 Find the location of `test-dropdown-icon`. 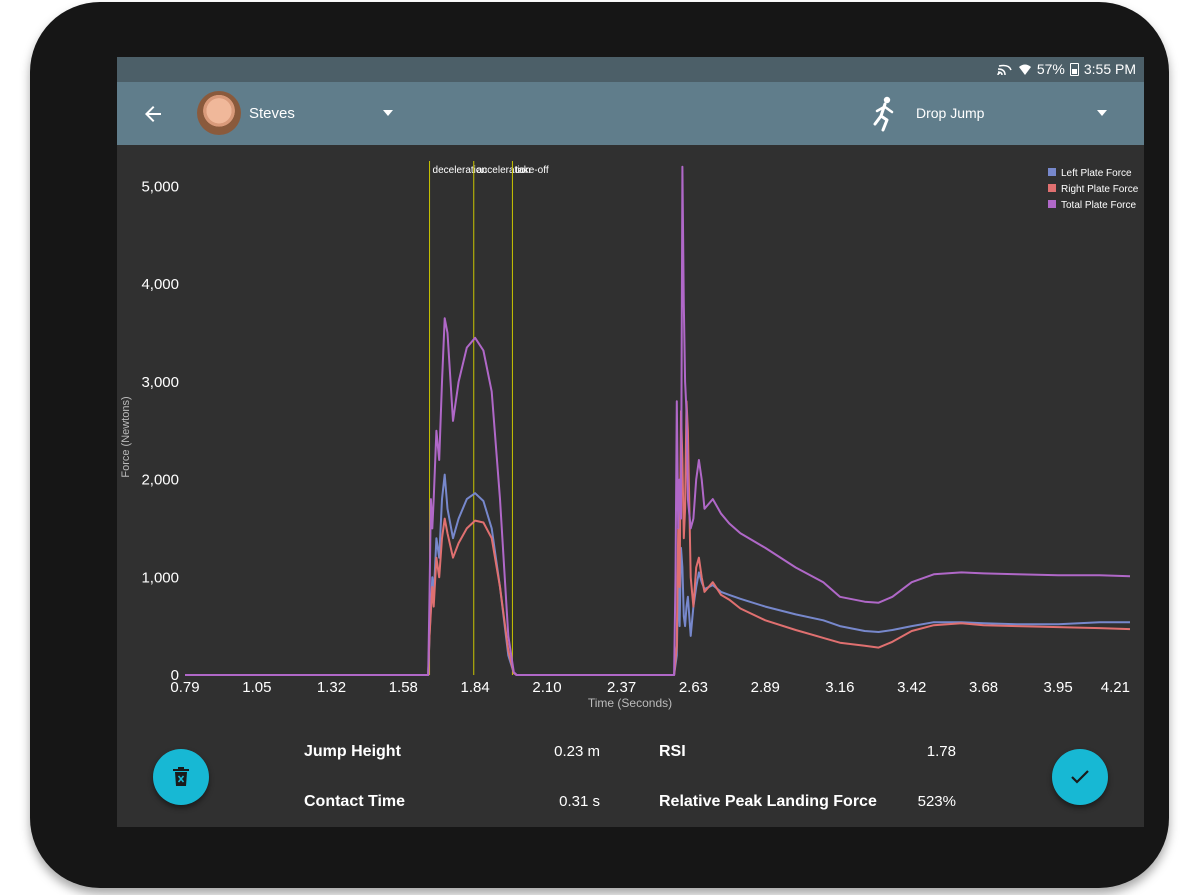

test-dropdown-icon is located at coordinates (1102, 113).